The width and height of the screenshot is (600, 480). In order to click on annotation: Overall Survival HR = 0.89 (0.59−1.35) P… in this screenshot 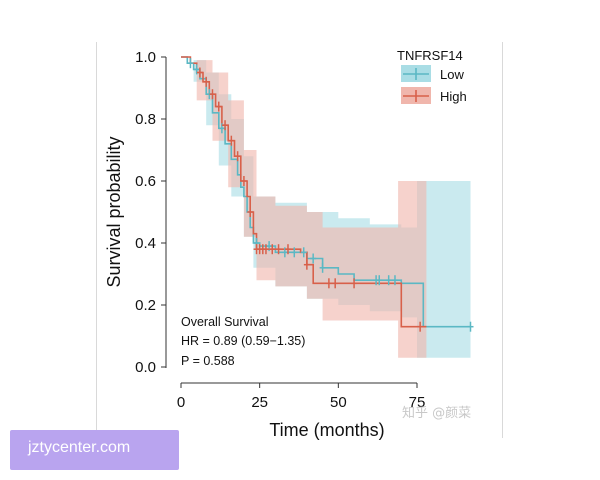, I will do `click(243, 341)`.